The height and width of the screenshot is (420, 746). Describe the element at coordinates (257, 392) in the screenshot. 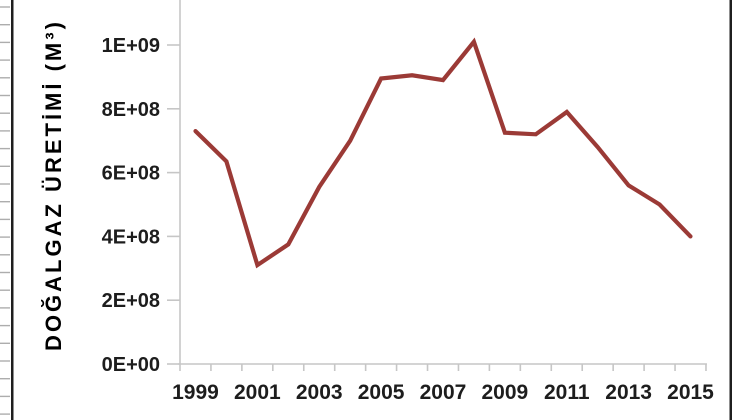

I see `x-tick-label: 2001` at that location.